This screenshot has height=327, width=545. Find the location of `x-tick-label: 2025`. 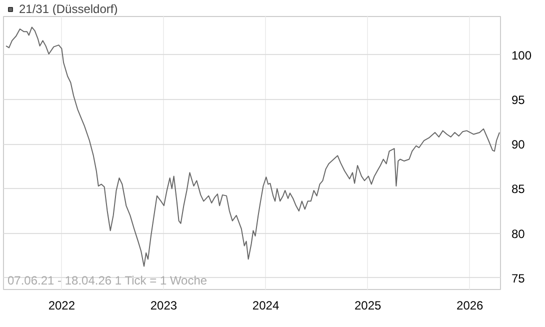

x-tick-label: 2025 is located at coordinates (368, 305).